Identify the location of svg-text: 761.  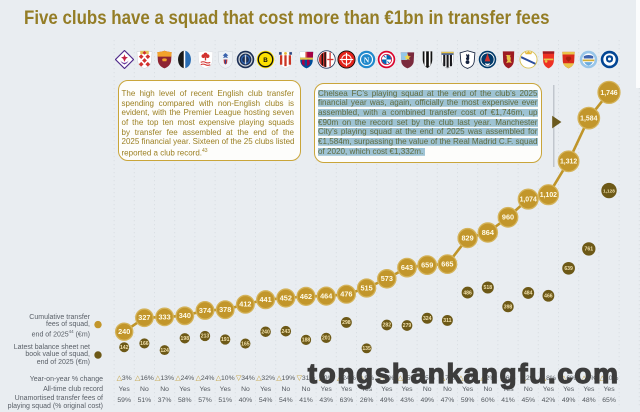
(589, 250).